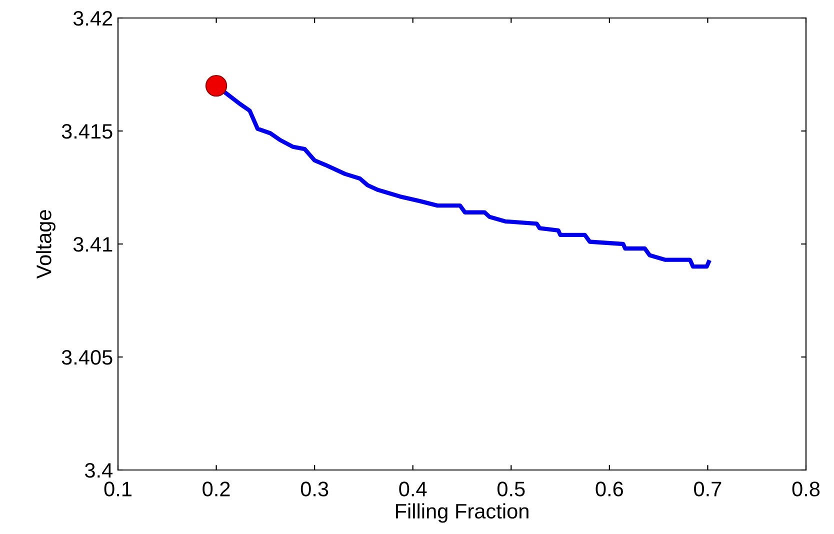 The width and height of the screenshot is (834, 534). Describe the element at coordinates (806, 489) in the screenshot. I see `x-tick-label: 0.8` at that location.